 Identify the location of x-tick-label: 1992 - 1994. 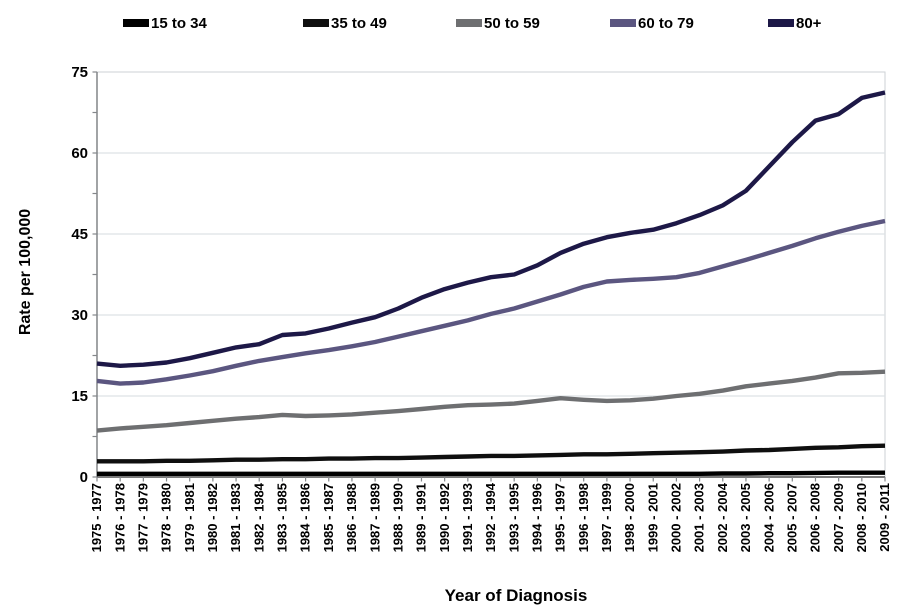
(490, 517).